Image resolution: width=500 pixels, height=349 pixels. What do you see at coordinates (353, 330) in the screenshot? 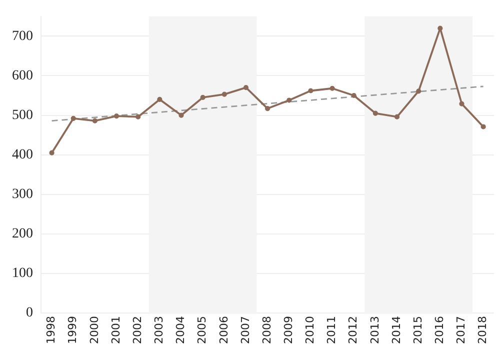
I see `x-tick-label: 2012` at bounding box center [353, 330].